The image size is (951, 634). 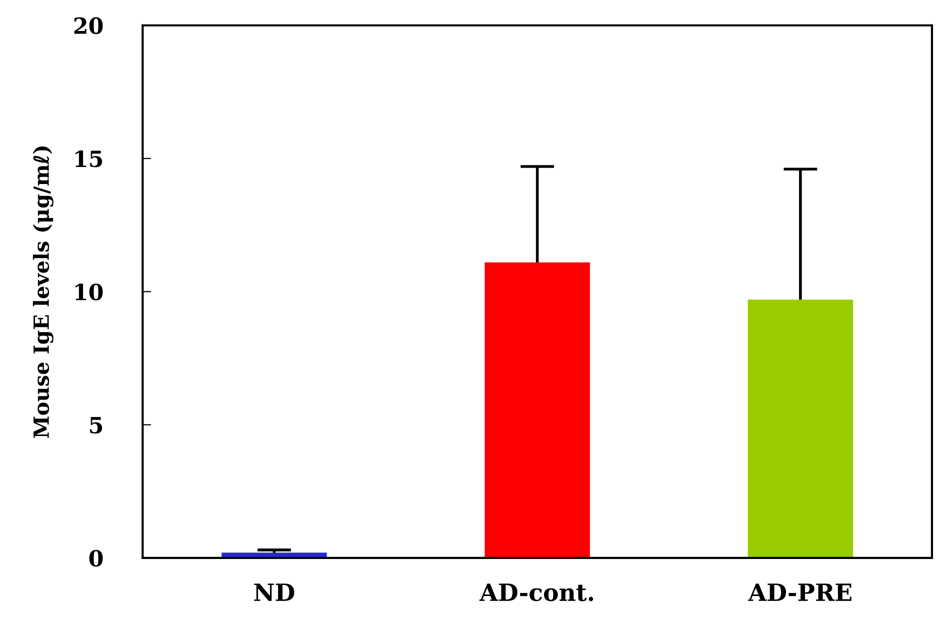 I want to click on x-tick-label: AD-cont., so click(x=536, y=593).